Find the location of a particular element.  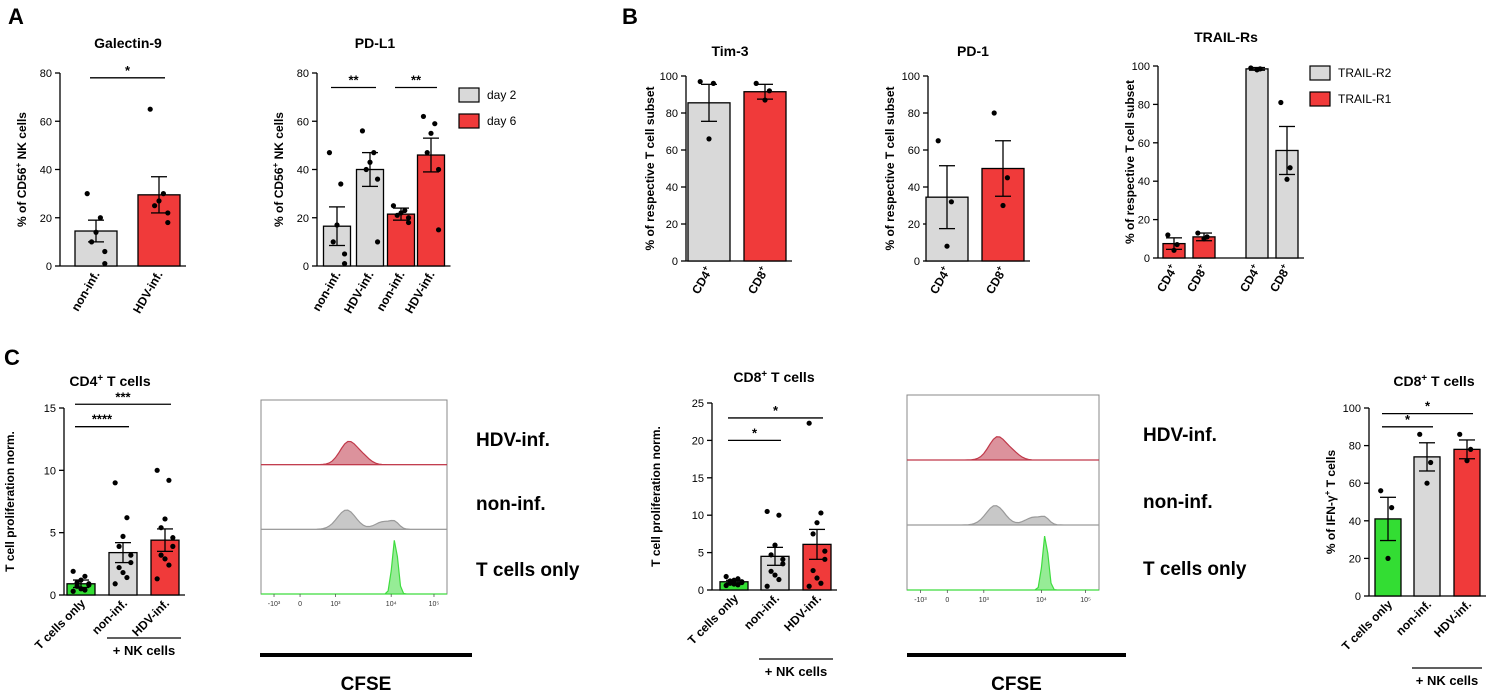

flow-row-label: non-inf. is located at coordinates (1178, 502).